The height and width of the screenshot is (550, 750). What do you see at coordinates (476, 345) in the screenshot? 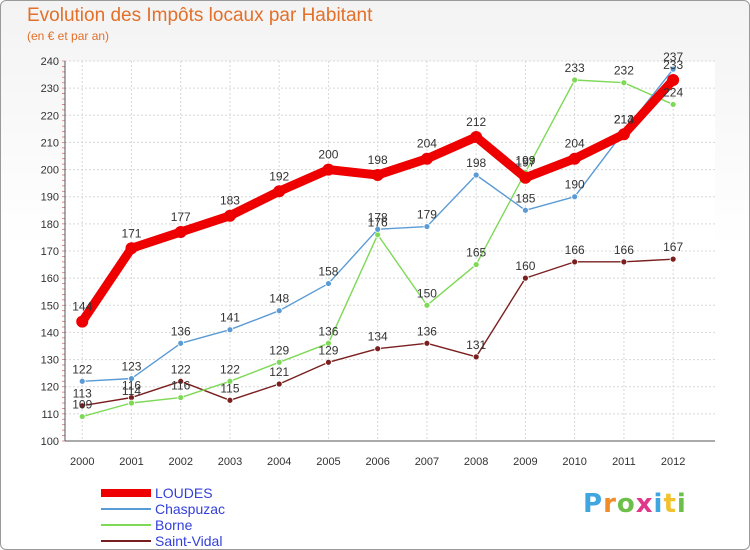
I see `data-label: 131` at bounding box center [476, 345].